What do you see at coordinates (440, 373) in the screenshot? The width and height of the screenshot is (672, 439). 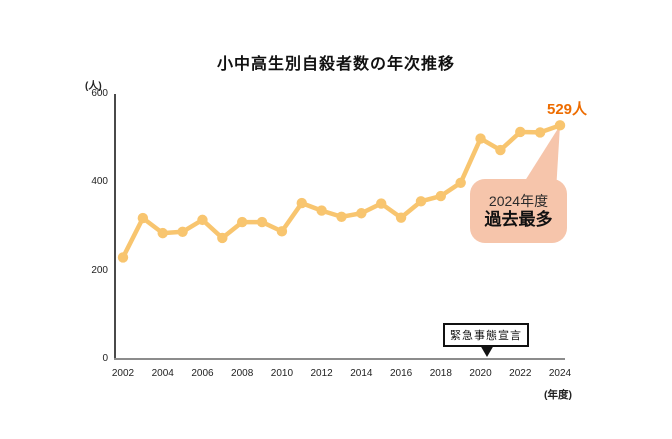 I see `x-axis-tick-label: 2018` at bounding box center [440, 373].